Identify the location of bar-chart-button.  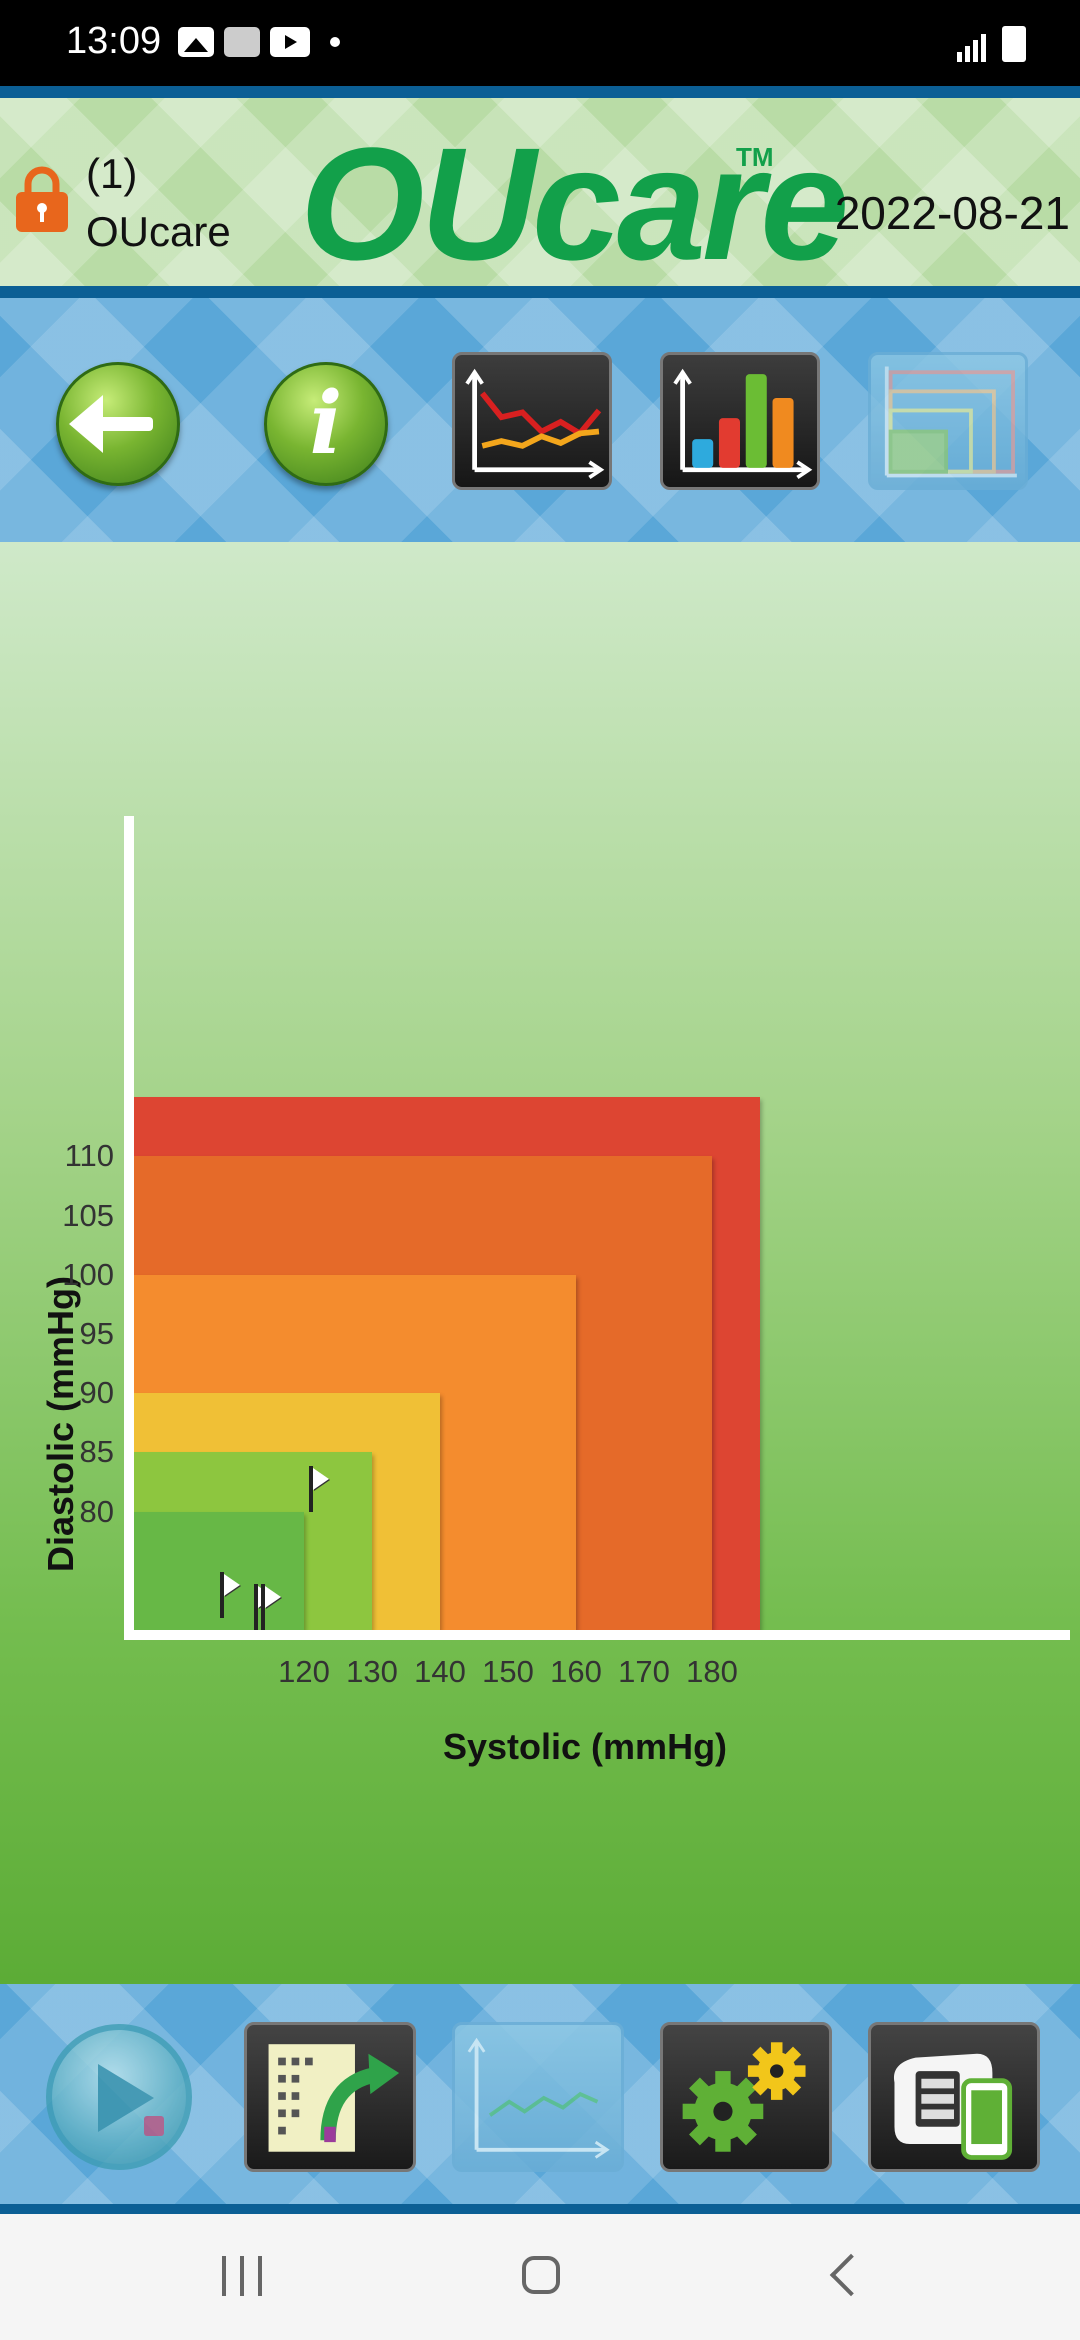
(740, 421).